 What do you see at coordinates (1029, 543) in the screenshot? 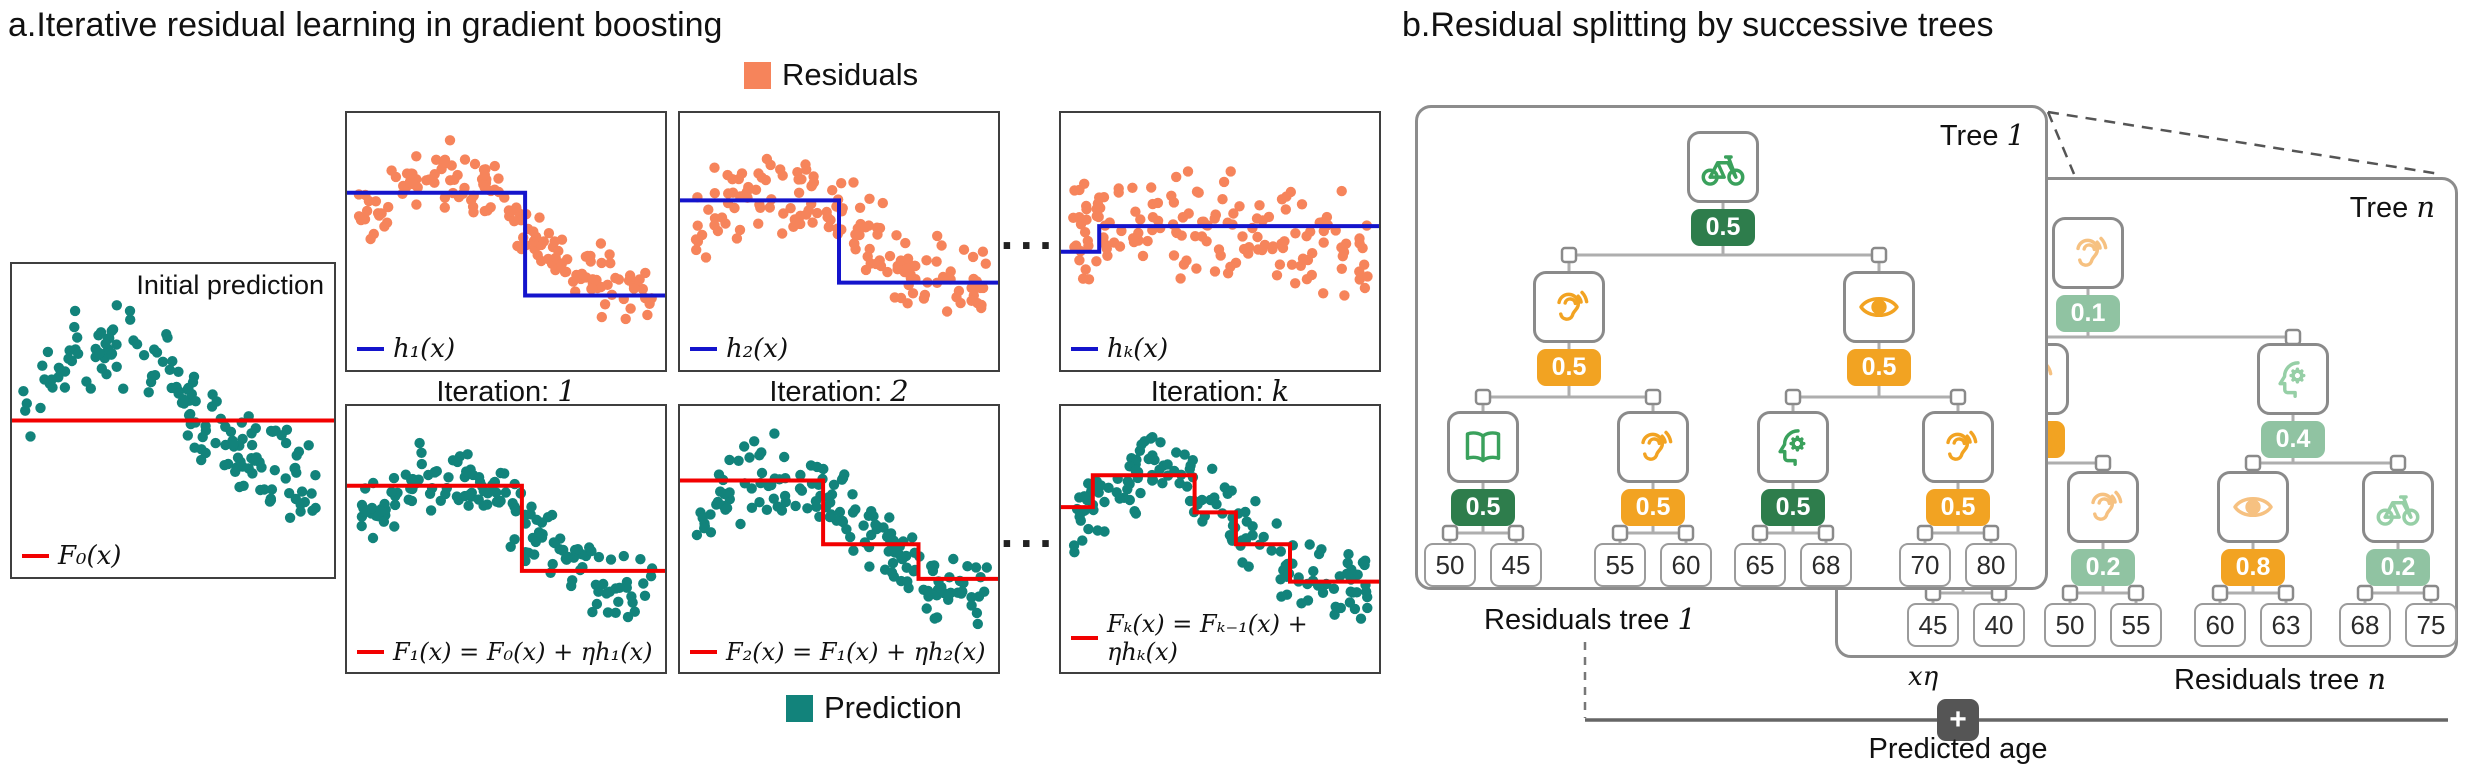
I see `ellipsis-bottom: ···` at bounding box center [1029, 543].